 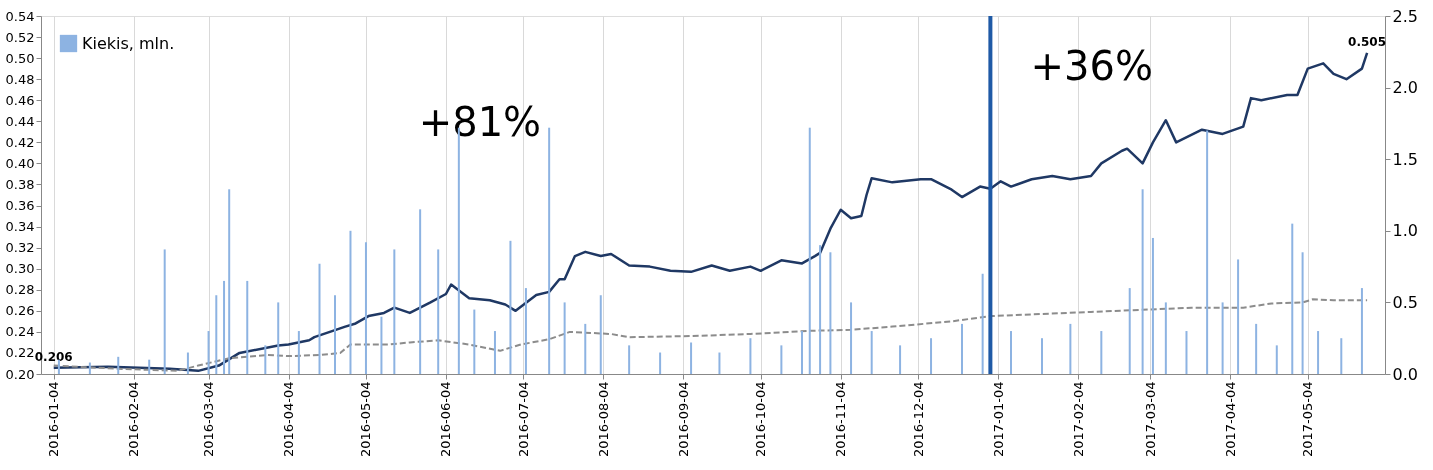 What do you see at coordinates (1405, 374) in the screenshot?
I see `y2-tick-label: 0.0` at bounding box center [1405, 374].